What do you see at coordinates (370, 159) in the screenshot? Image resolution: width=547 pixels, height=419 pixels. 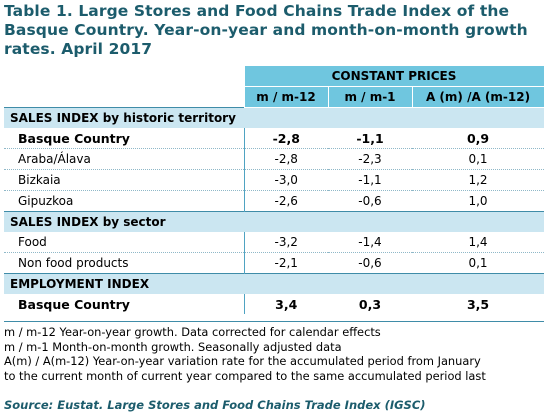 I see `cell-value: -2,3` at bounding box center [370, 159].